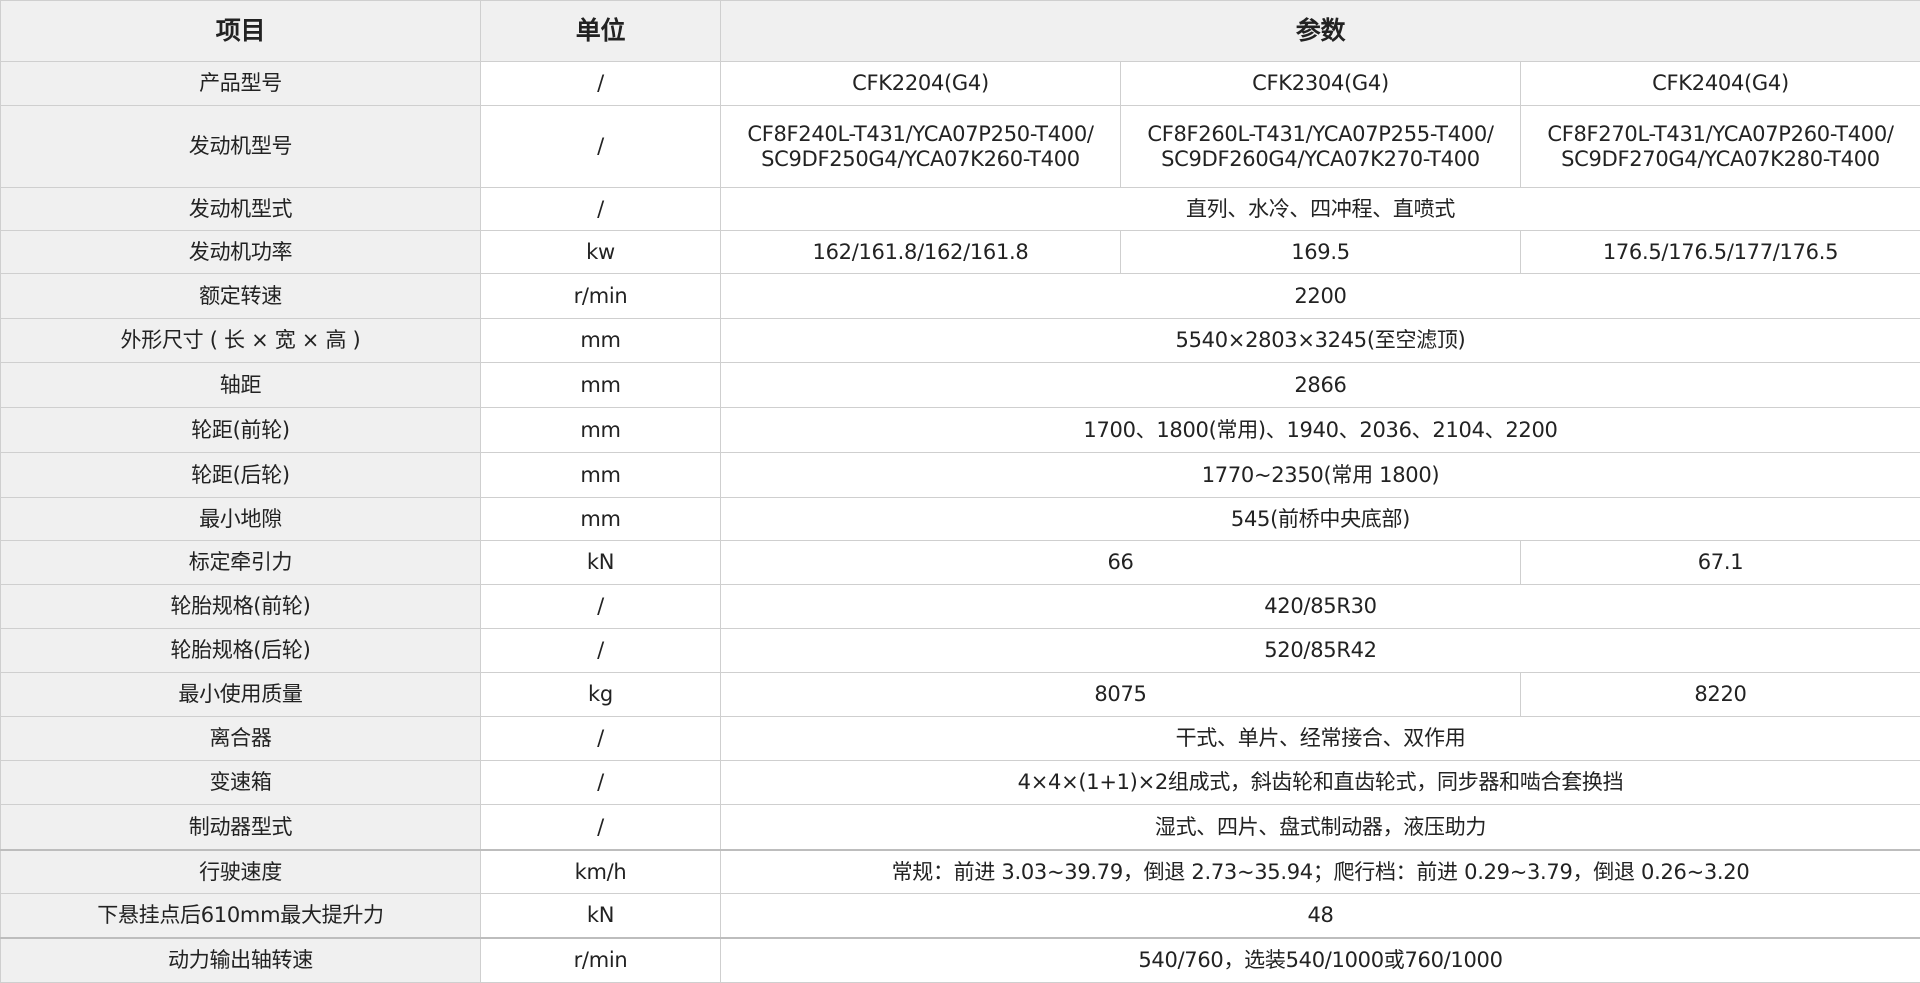 Image resolution: width=1920 pixels, height=983 pixels. What do you see at coordinates (241, 960) in the screenshot?
I see `row-item: 动力输出轴转速` at bounding box center [241, 960].